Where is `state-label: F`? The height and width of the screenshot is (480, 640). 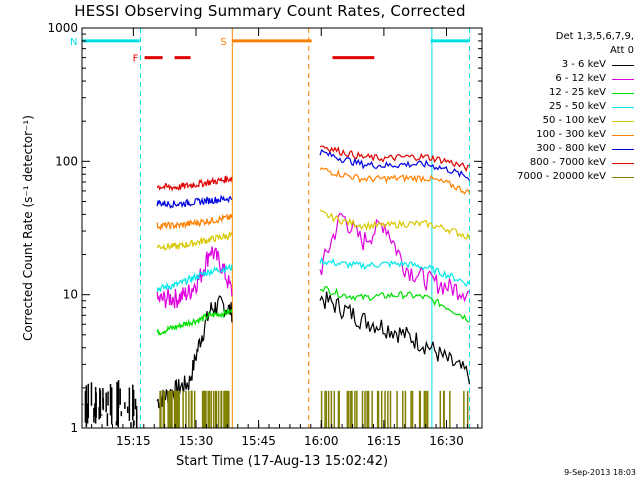
state-label: F is located at coordinates (136, 59).